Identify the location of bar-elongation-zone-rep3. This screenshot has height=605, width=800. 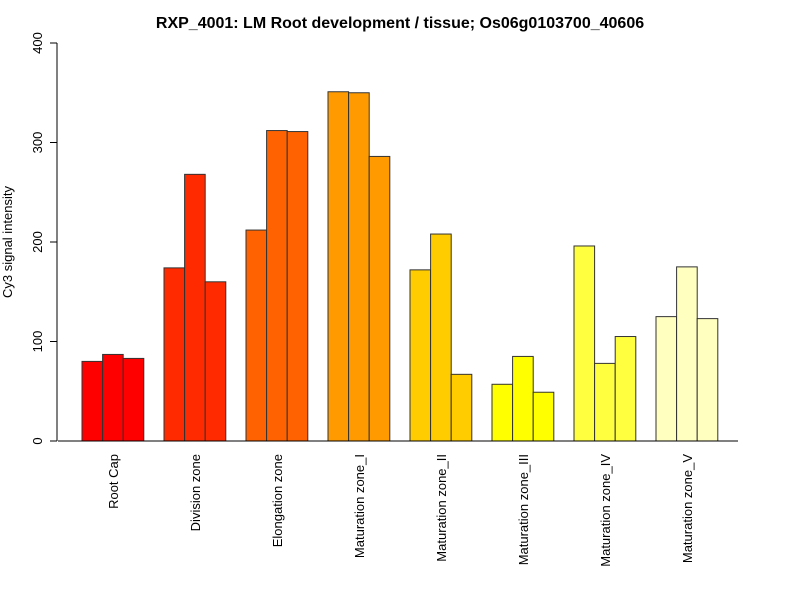
(297, 286).